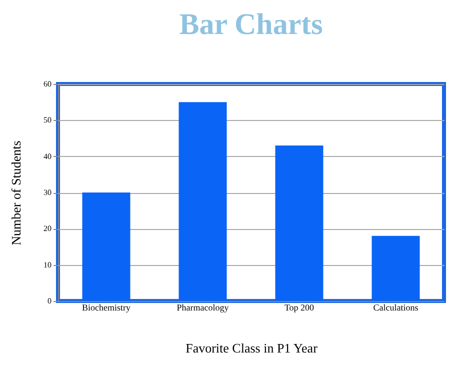  I want to click on y-tick-label: 60, so click(48, 84).